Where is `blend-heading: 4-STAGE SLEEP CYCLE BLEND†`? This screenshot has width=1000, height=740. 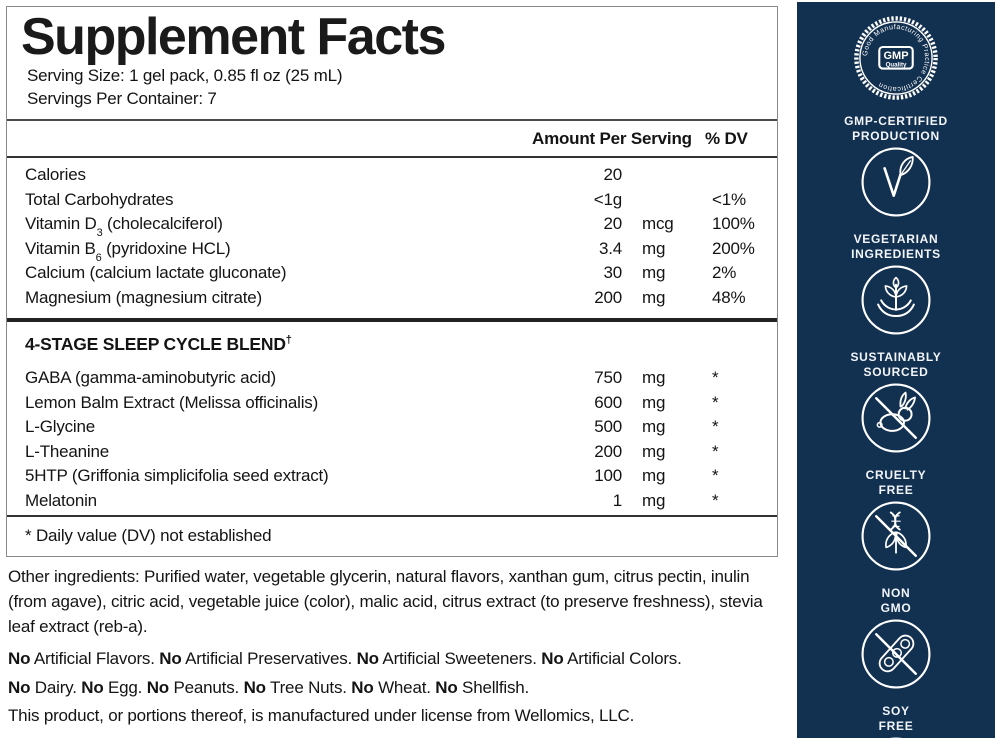 blend-heading: 4-STAGE SLEEP CYCLE BLEND† is located at coordinates (401, 344).